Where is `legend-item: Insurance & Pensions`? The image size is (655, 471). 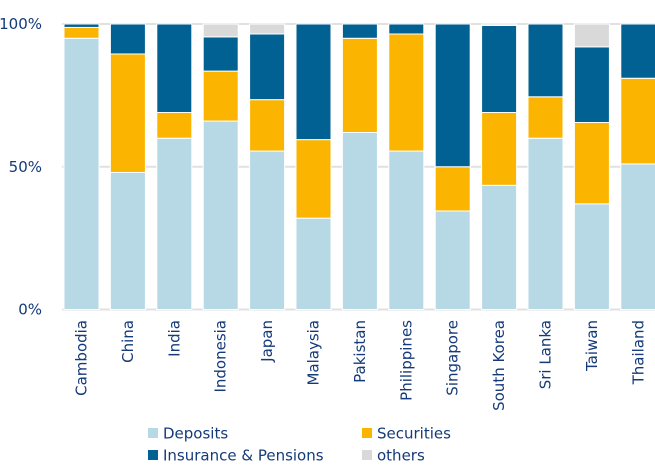
legend-item: Insurance & Pensions is located at coordinates (236, 456).